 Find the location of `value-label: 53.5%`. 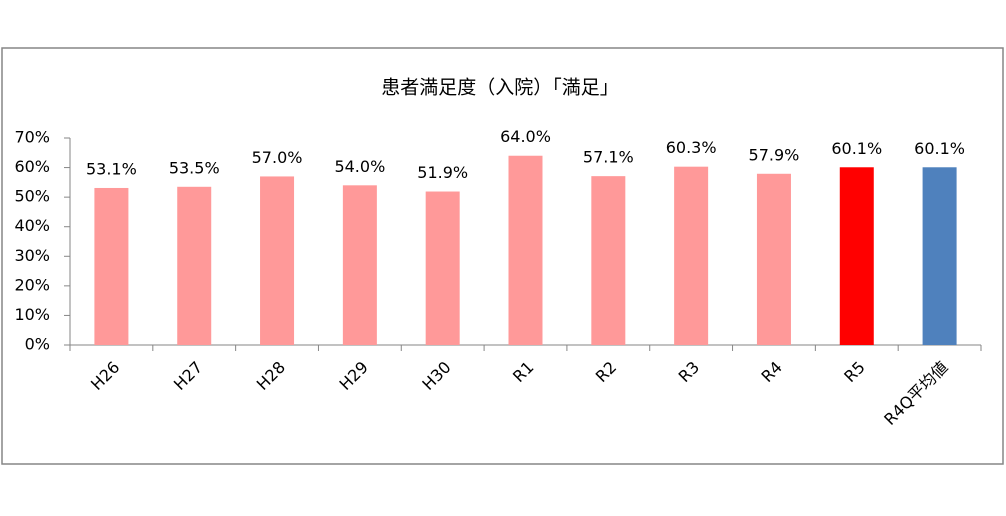

value-label: 53.5% is located at coordinates (194, 167).